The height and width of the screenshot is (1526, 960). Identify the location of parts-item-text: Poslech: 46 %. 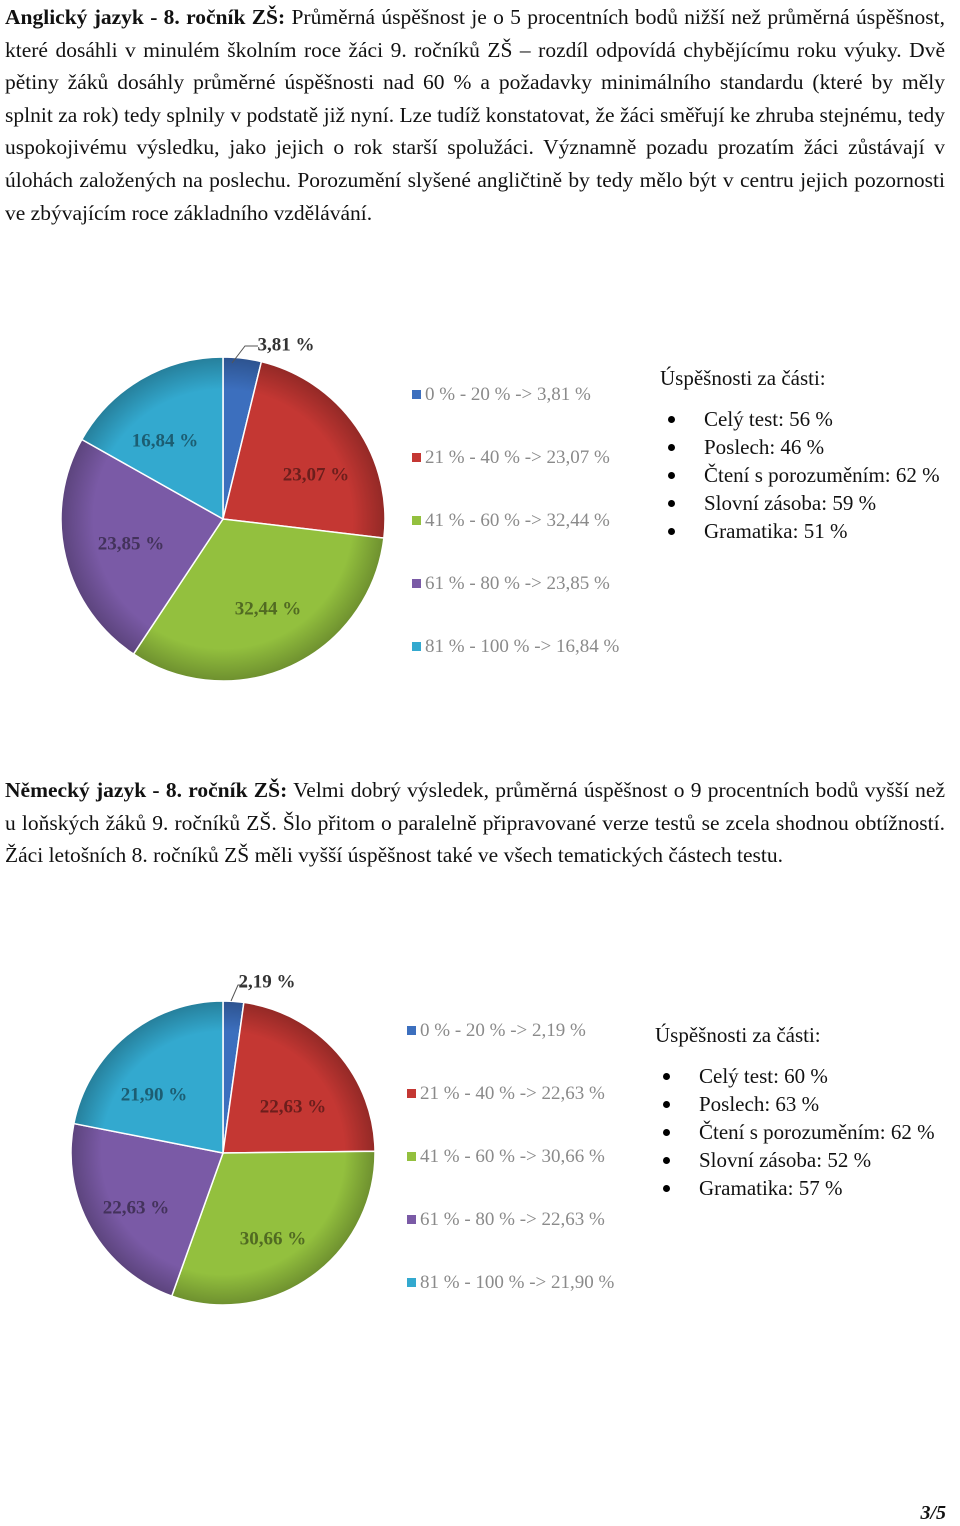
(764, 447).